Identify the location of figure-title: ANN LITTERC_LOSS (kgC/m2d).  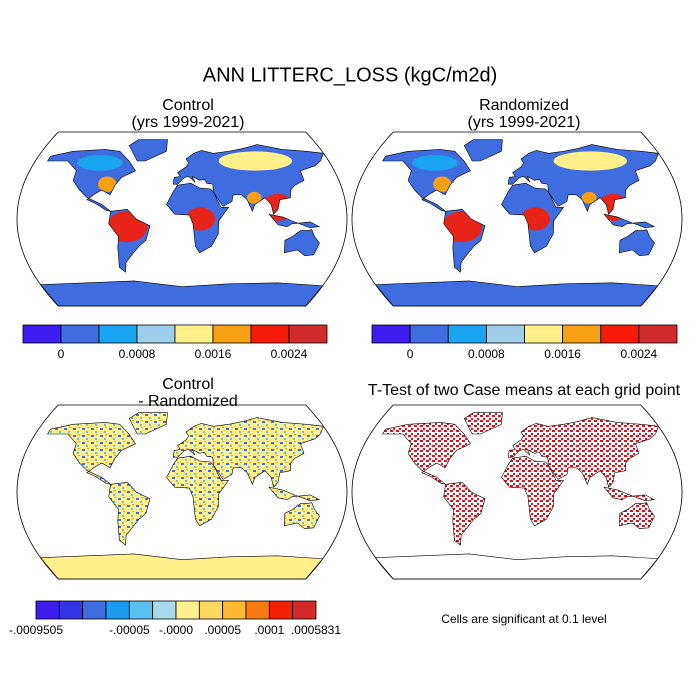
(350, 75).